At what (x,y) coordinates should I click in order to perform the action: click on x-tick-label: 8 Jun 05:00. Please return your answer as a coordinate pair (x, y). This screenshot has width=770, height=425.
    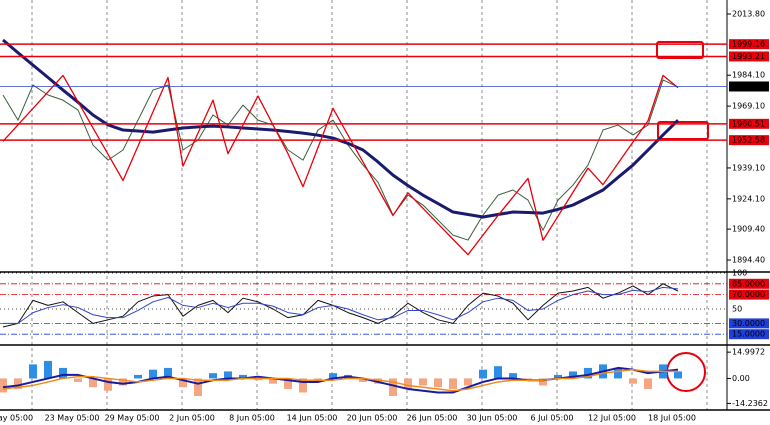
    Looking at the image, I should click on (252, 418).